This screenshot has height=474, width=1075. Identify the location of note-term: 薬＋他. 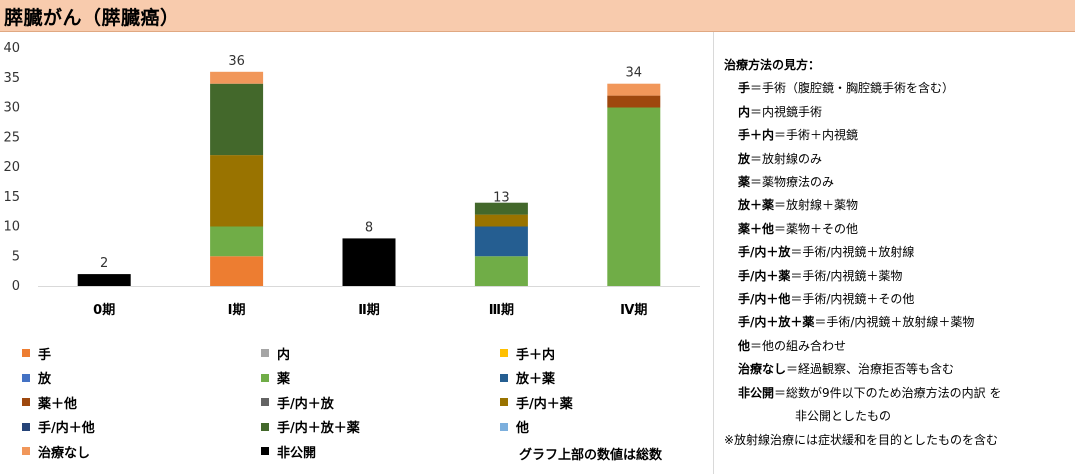
(756, 228).